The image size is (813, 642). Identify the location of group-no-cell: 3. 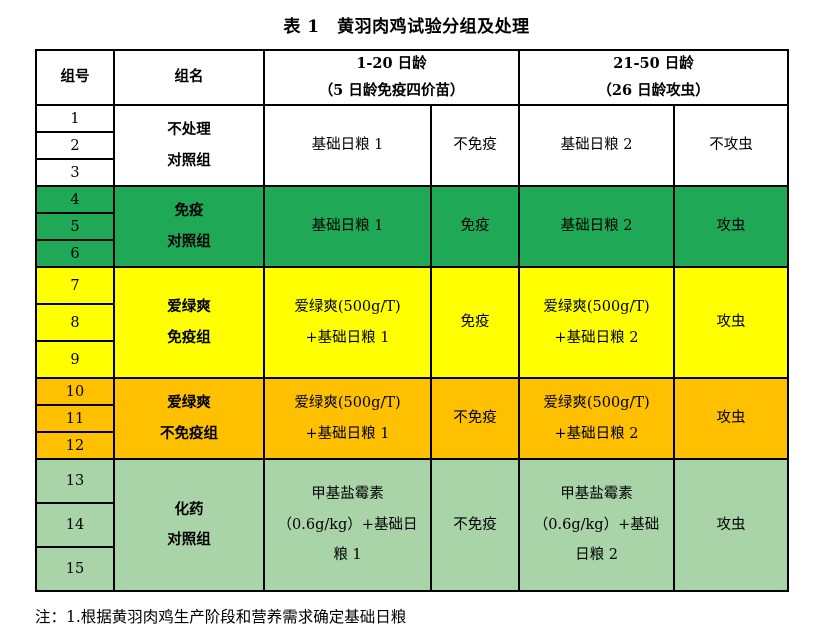
(75, 172).